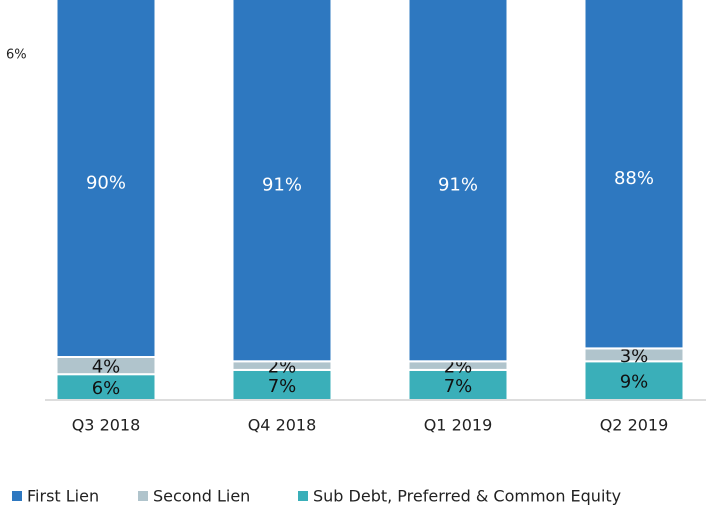  What do you see at coordinates (106, 388) in the screenshot?
I see `value-label: 6%` at bounding box center [106, 388].